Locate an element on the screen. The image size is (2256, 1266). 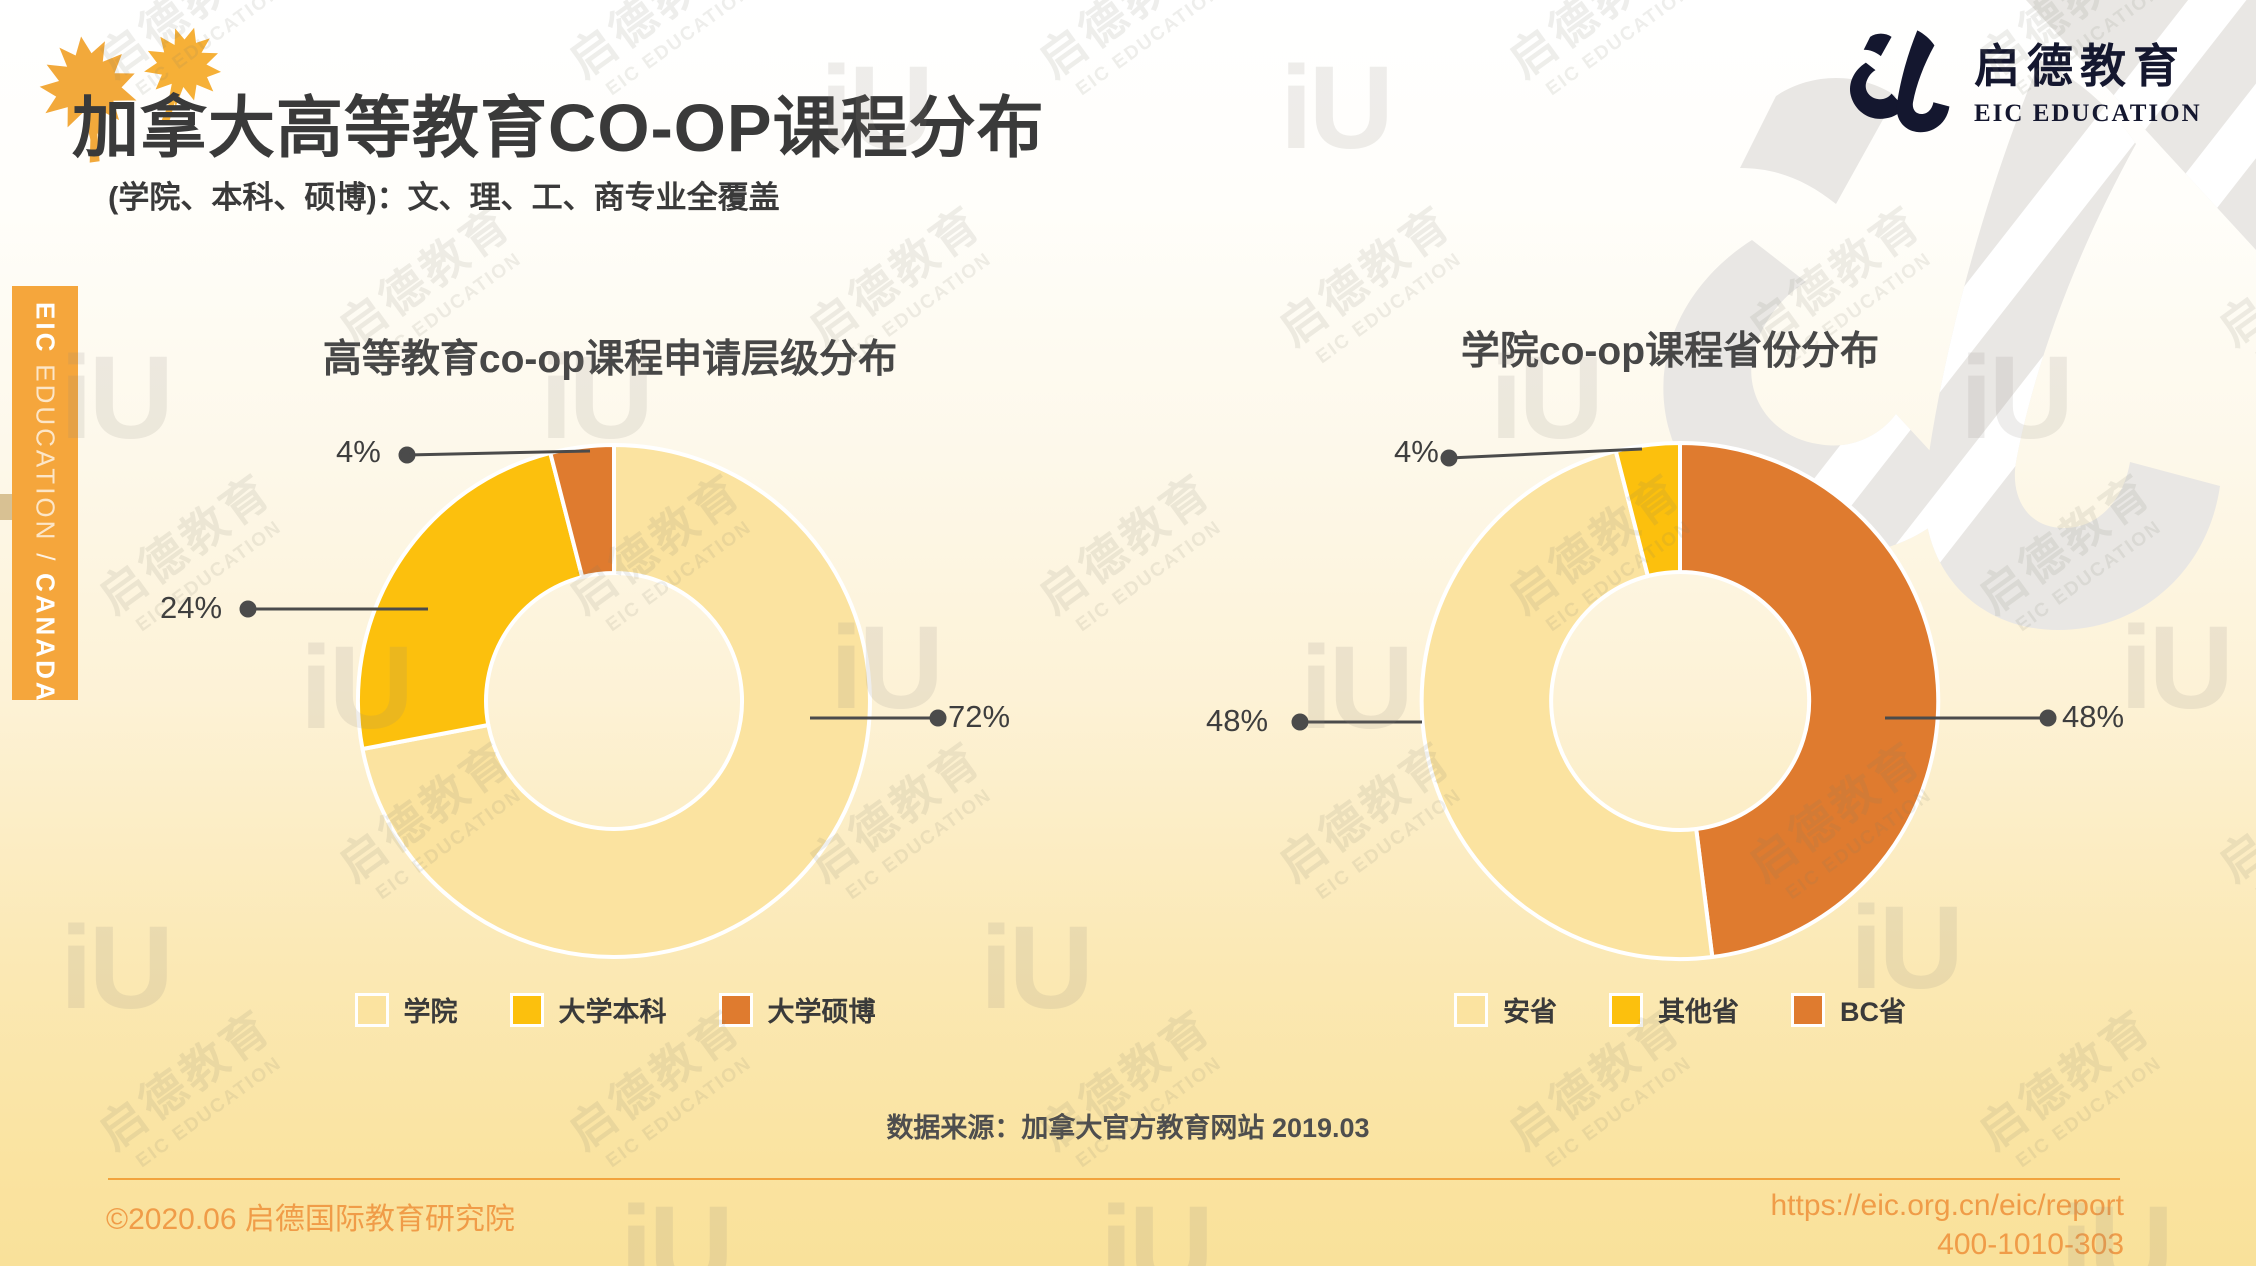
left-chart-legend: 学院 大学本科 大学硕博 is located at coordinates (615, 1009).